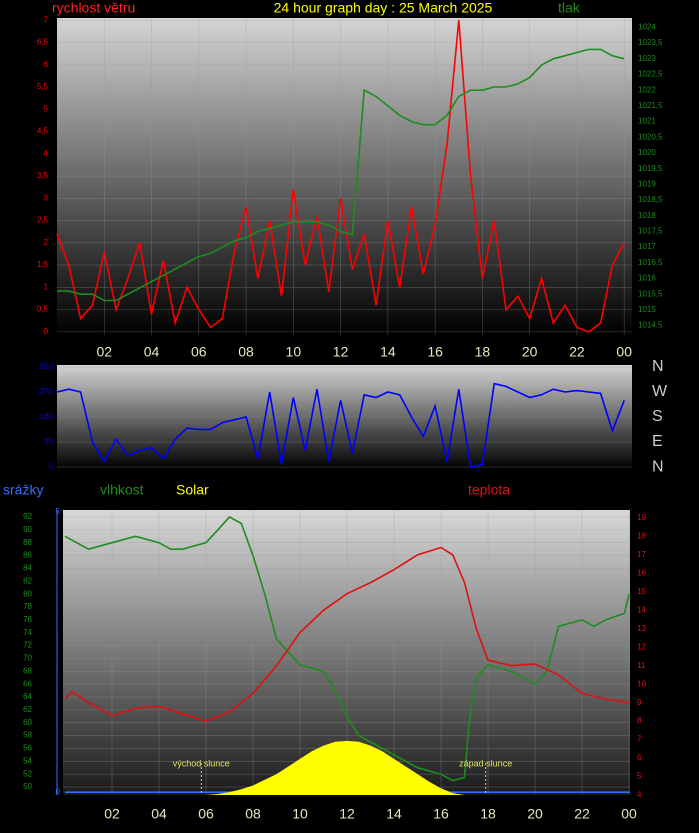 This screenshot has width=699, height=833. Describe the element at coordinates (660, 391) in the screenshot. I see `y2-tick-label: W` at that location.